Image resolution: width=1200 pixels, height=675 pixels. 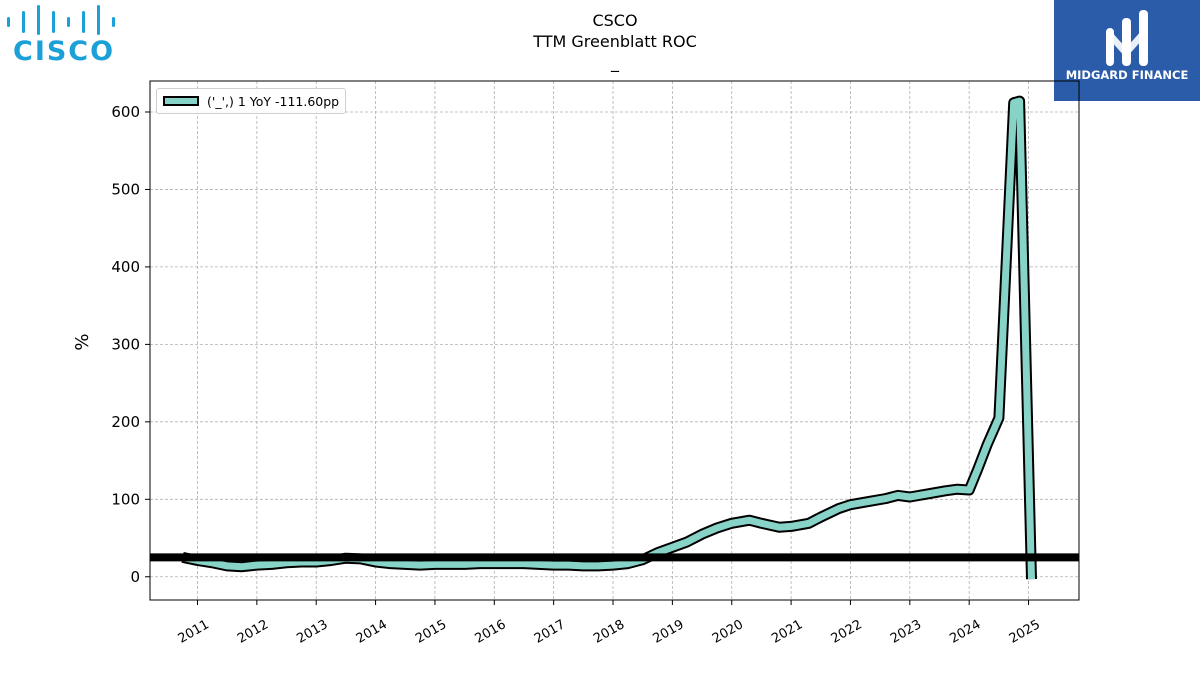 I want to click on midgard-emblem-icon, so click(x=1127, y=38).